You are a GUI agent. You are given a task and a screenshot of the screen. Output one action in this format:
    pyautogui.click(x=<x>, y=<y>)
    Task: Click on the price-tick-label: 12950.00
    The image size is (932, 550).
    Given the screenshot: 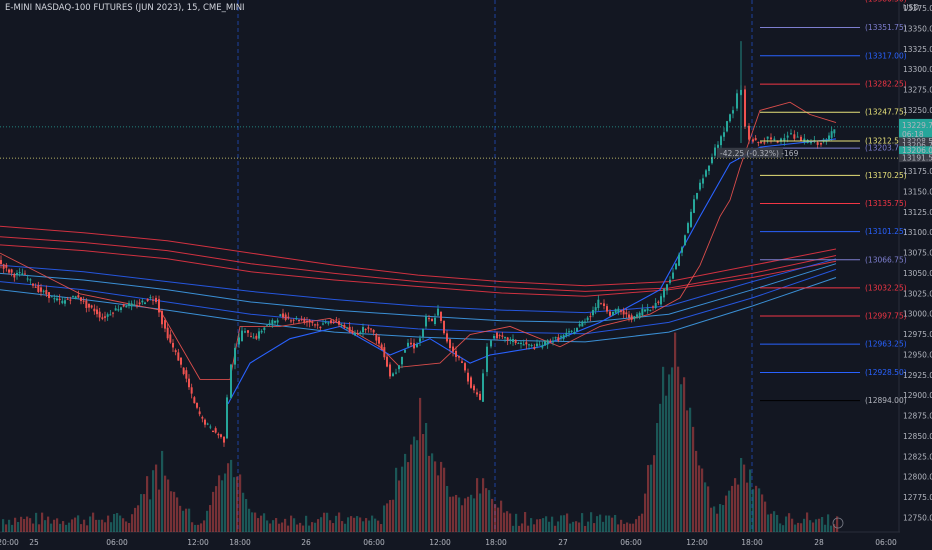 What is the action you would take?
    pyautogui.click(x=917, y=354)
    